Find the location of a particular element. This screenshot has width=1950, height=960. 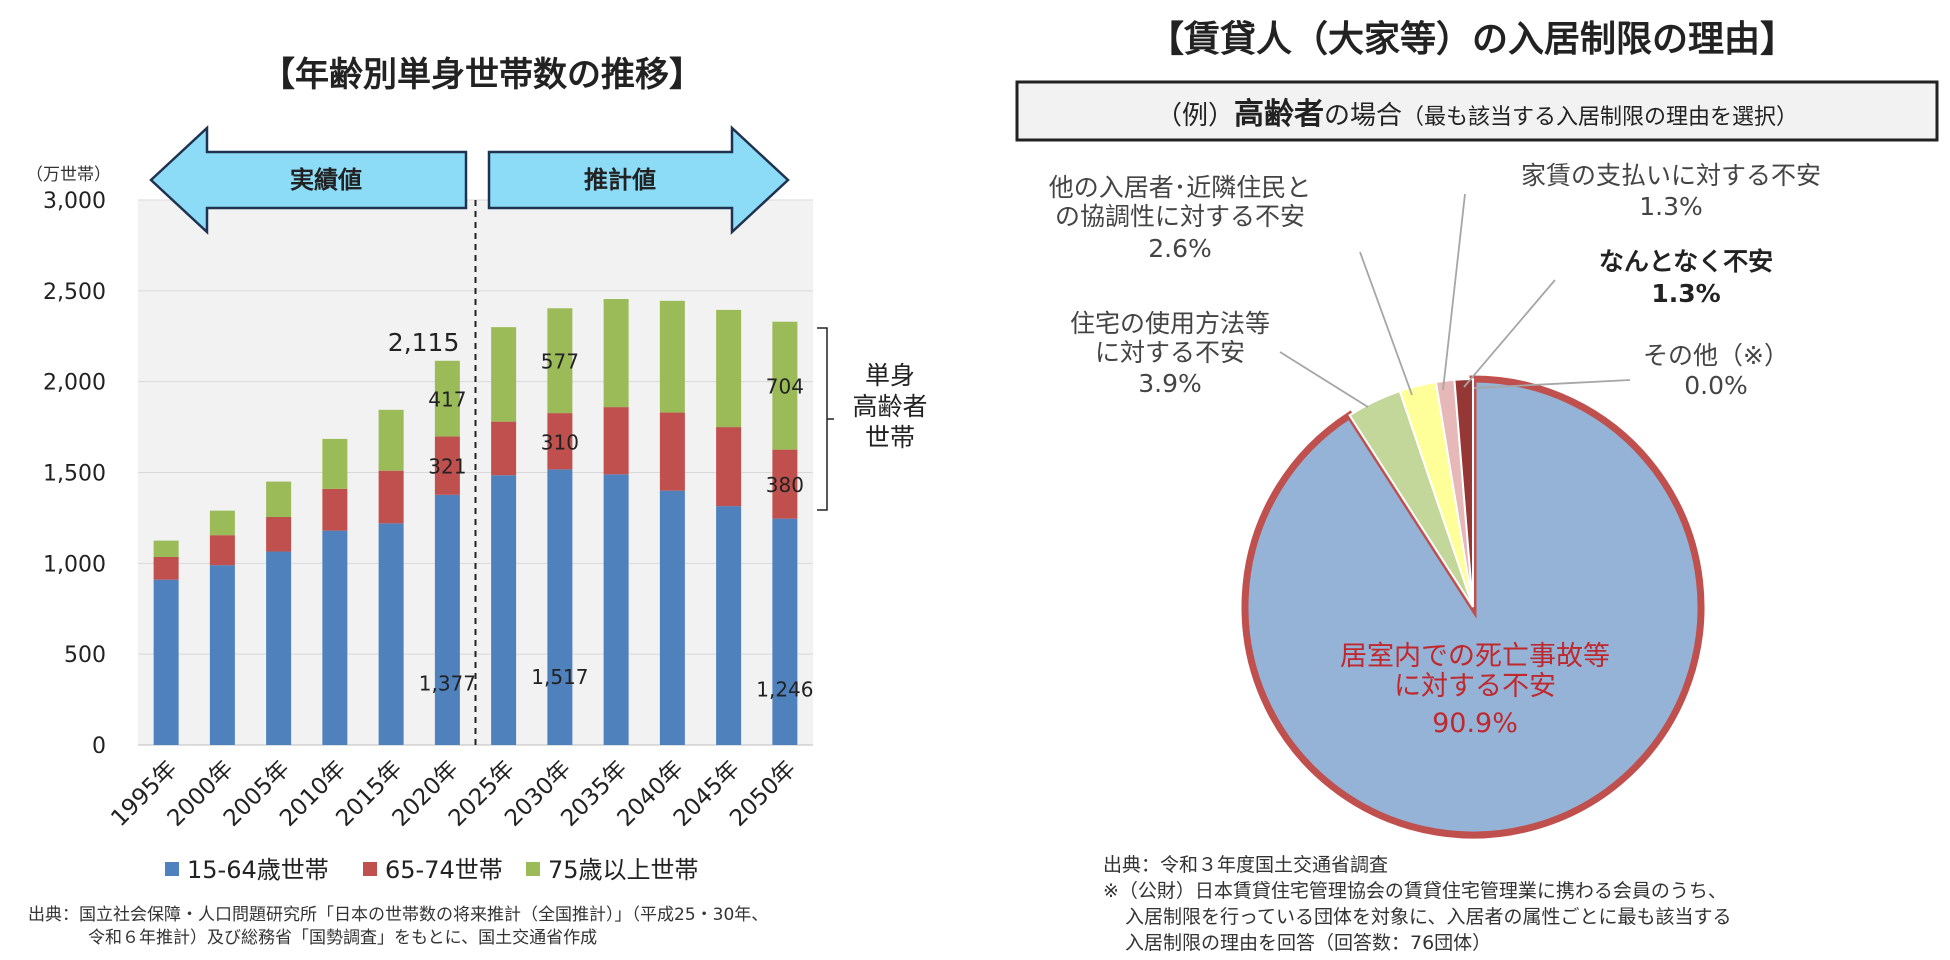

segment-value-label: 1,517 is located at coordinates (559, 677).